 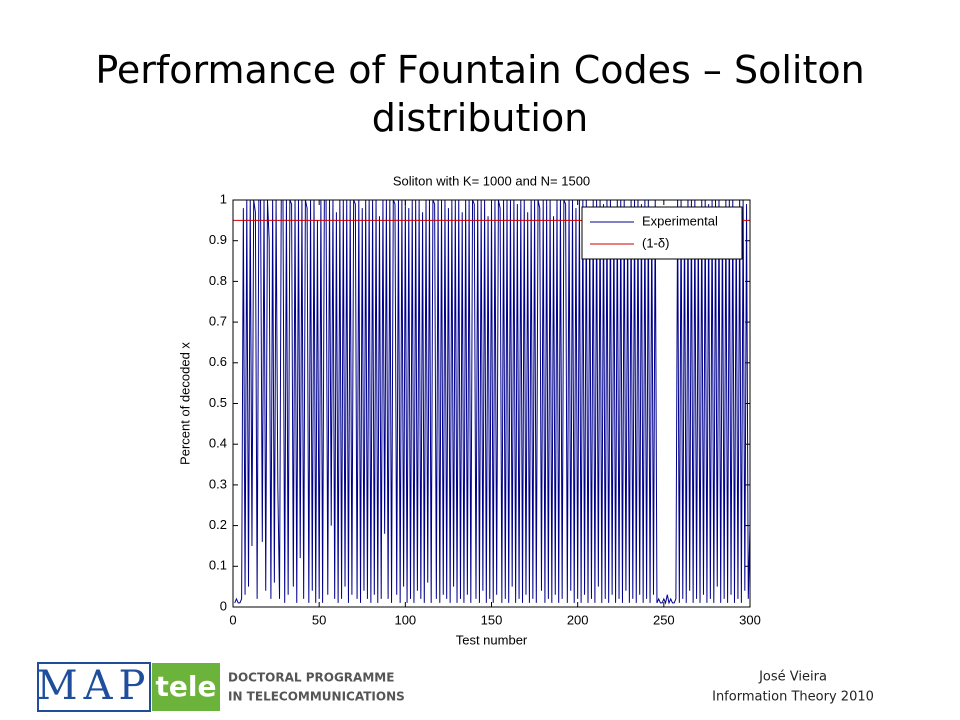 What do you see at coordinates (223, 198) in the screenshot?
I see `y-tick-label: 1` at bounding box center [223, 198].